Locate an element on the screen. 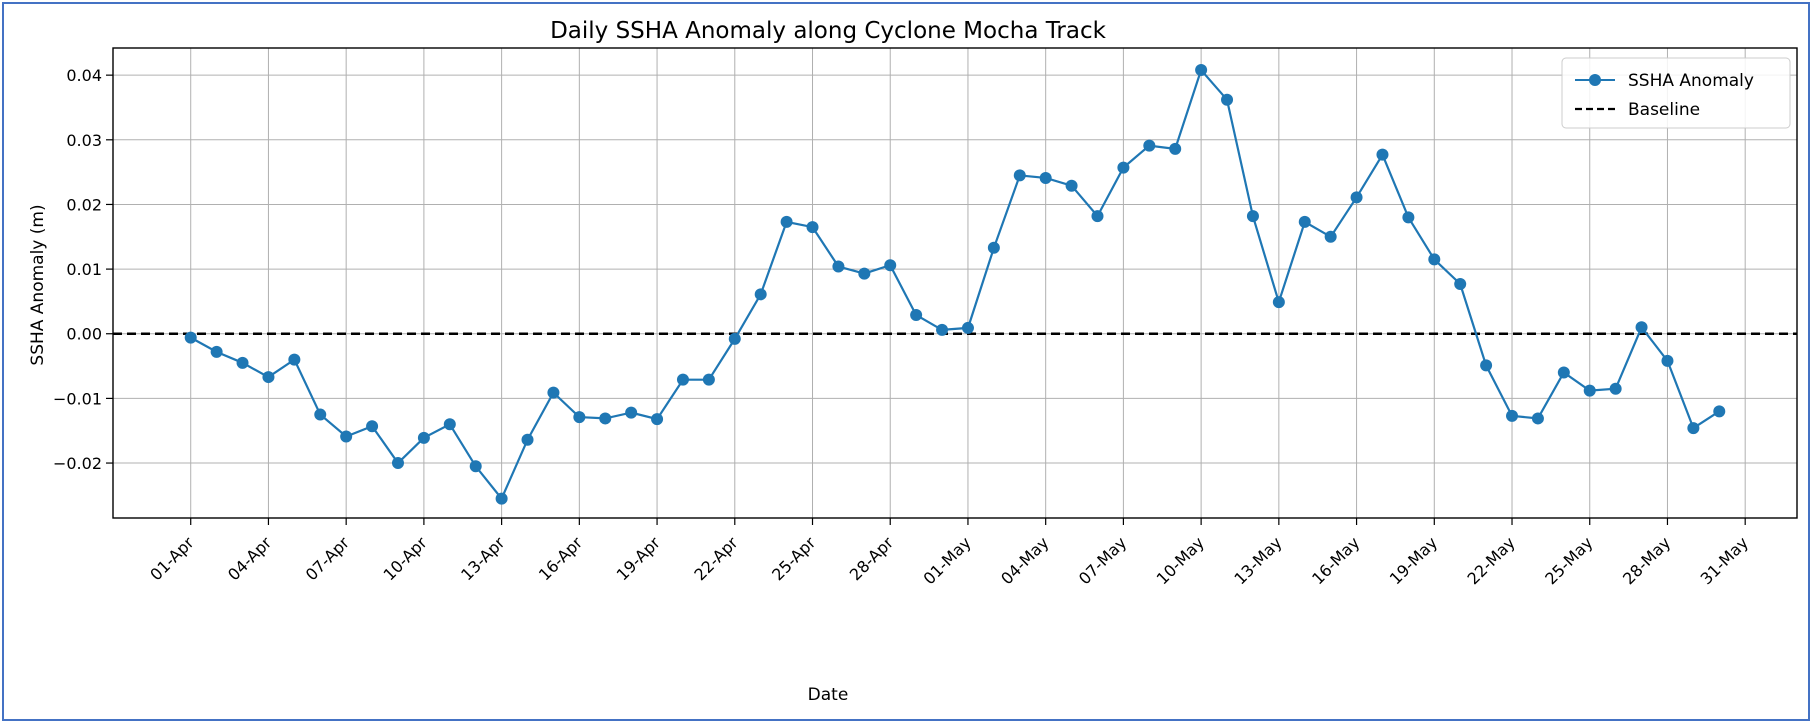 This screenshot has width=1816, height=727. legend-label-baseline: Baseline is located at coordinates (1664, 110).